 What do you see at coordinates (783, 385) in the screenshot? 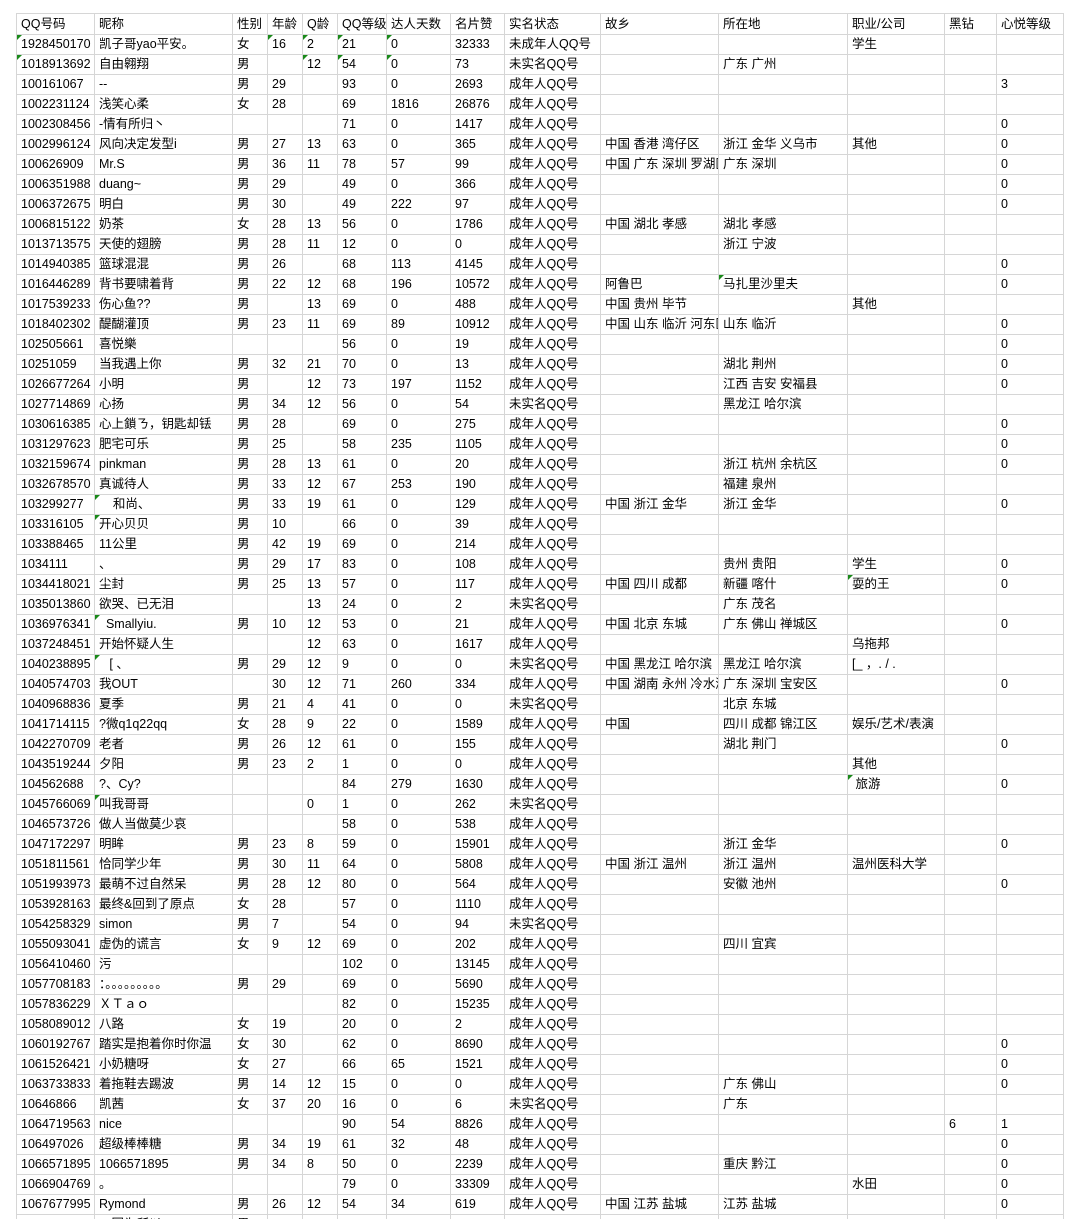
I see `cell-location: 江西 吉安 安福县` at bounding box center [783, 385].